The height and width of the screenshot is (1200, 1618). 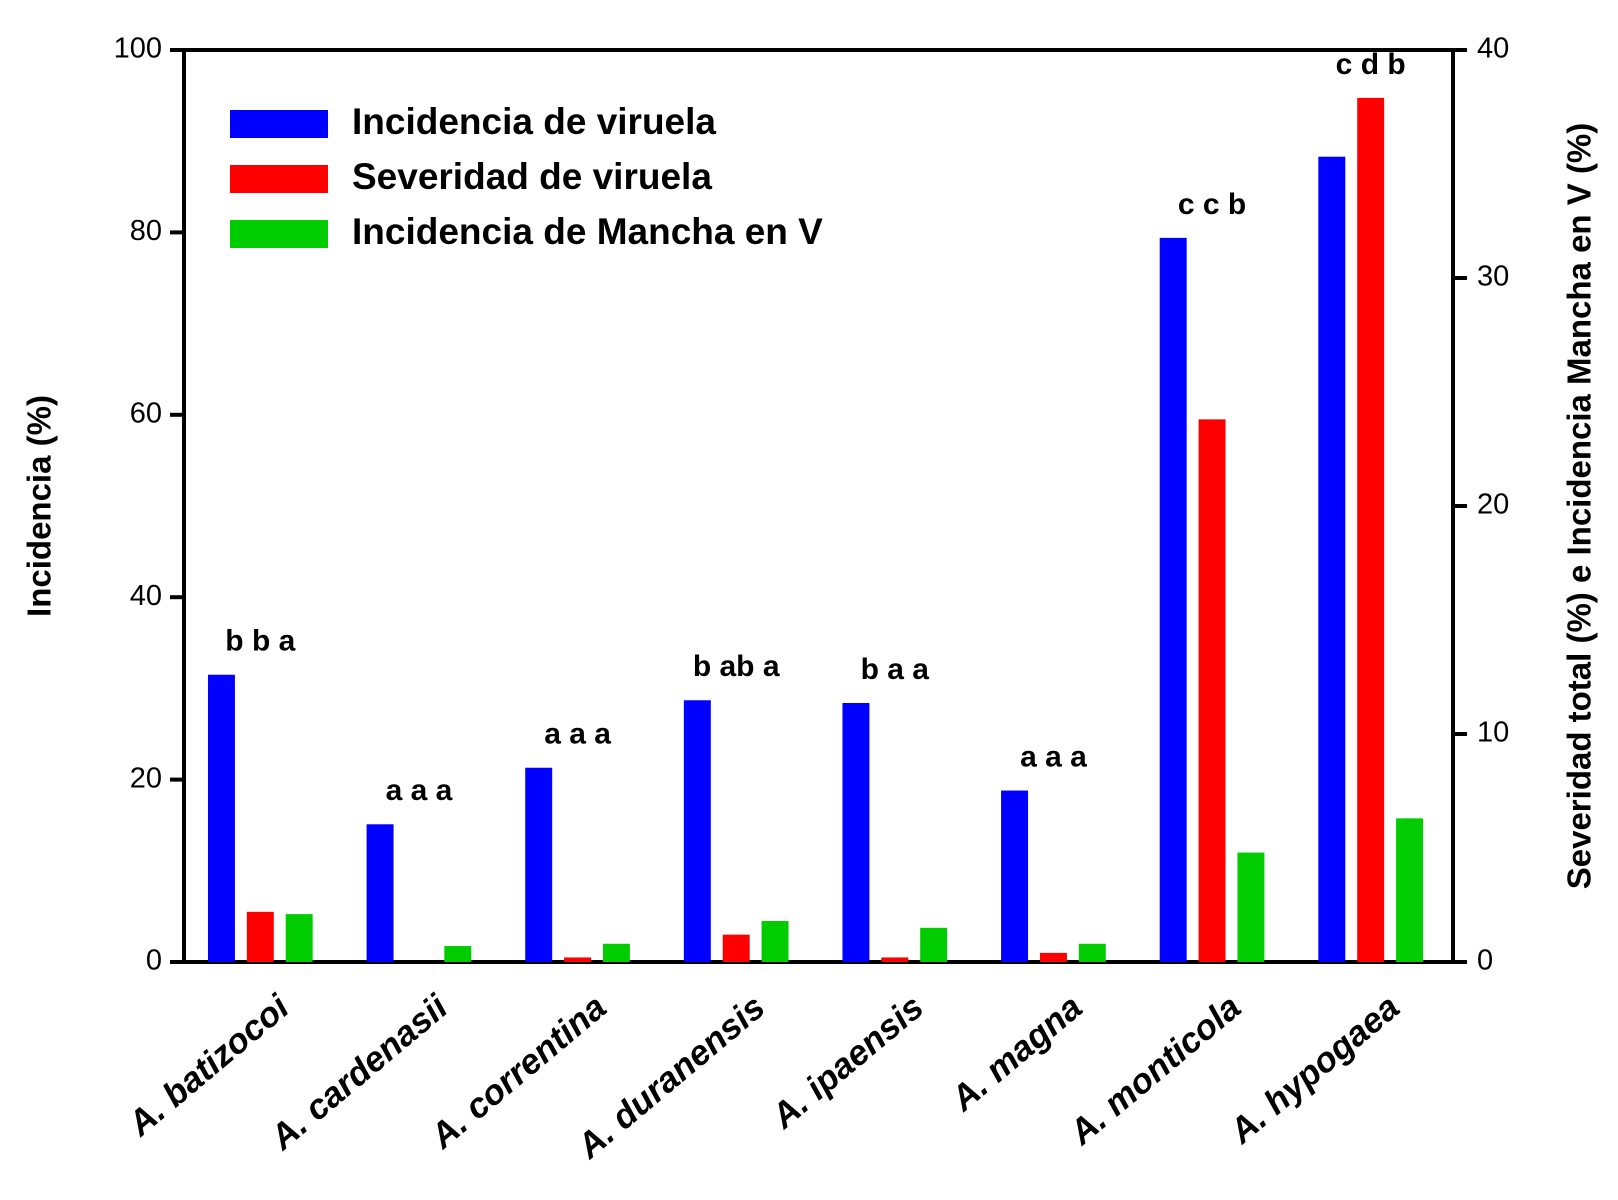 What do you see at coordinates (39, 506) in the screenshot?
I see `y-axis-title: Incidencia (%)` at bounding box center [39, 506].